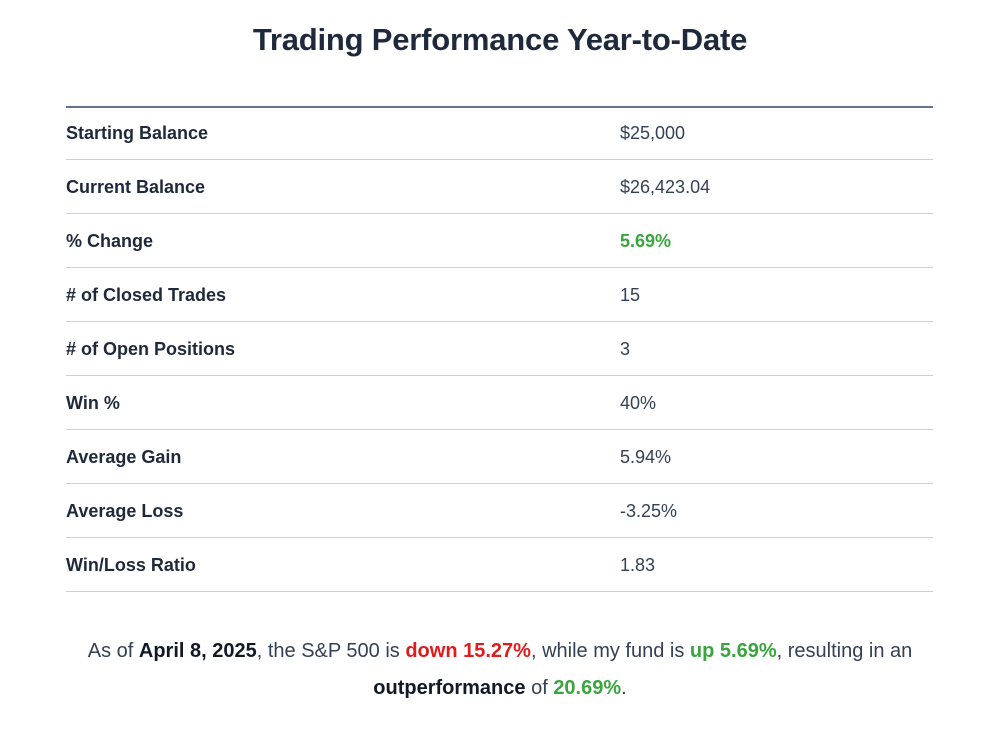 The width and height of the screenshot is (1000, 731). What do you see at coordinates (499, 511) in the screenshot?
I see `table-row: Average Loss -3.25%` at bounding box center [499, 511].